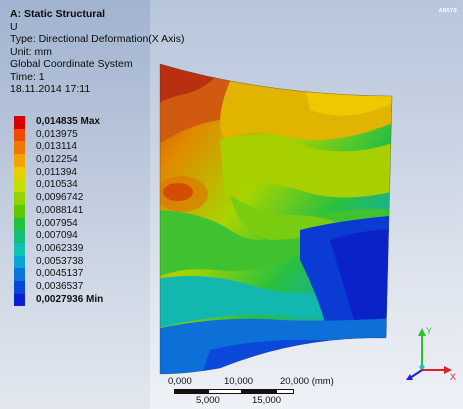 This screenshot has width=463, height=409. I want to click on legend-value: 0,0096742, so click(60, 198).